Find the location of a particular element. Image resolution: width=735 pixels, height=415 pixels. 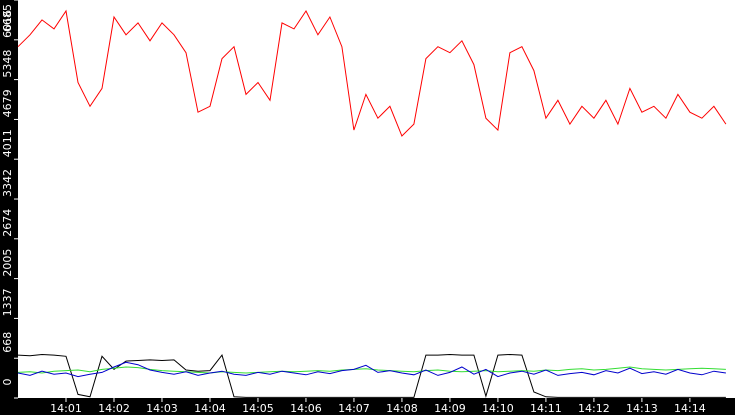

y-tick-label: 4679 is located at coordinates (7, 103).